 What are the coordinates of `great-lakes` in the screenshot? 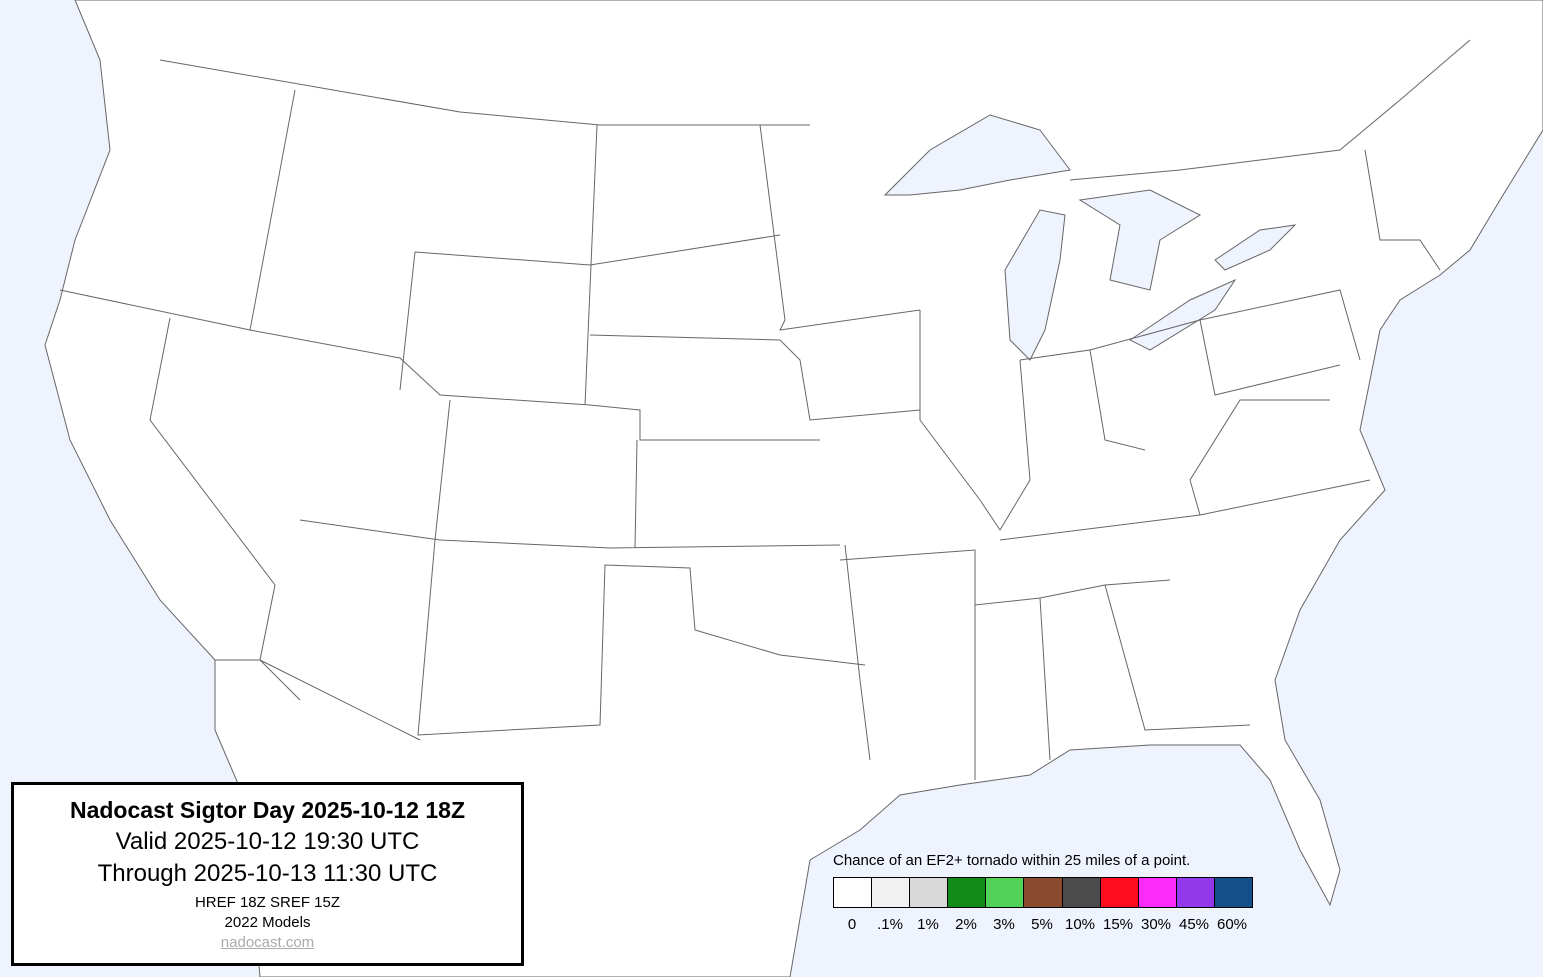 It's located at (1090, 237).